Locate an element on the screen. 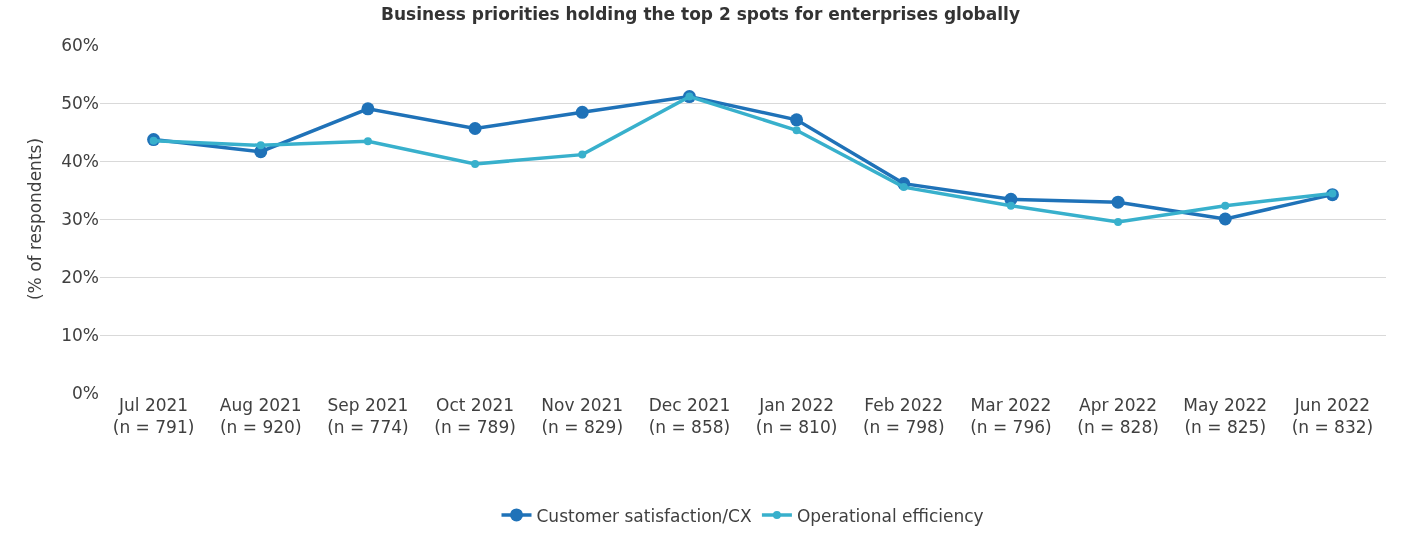 This screenshot has width=1401, height=545. y-tick-label: 50% is located at coordinates (80, 102).